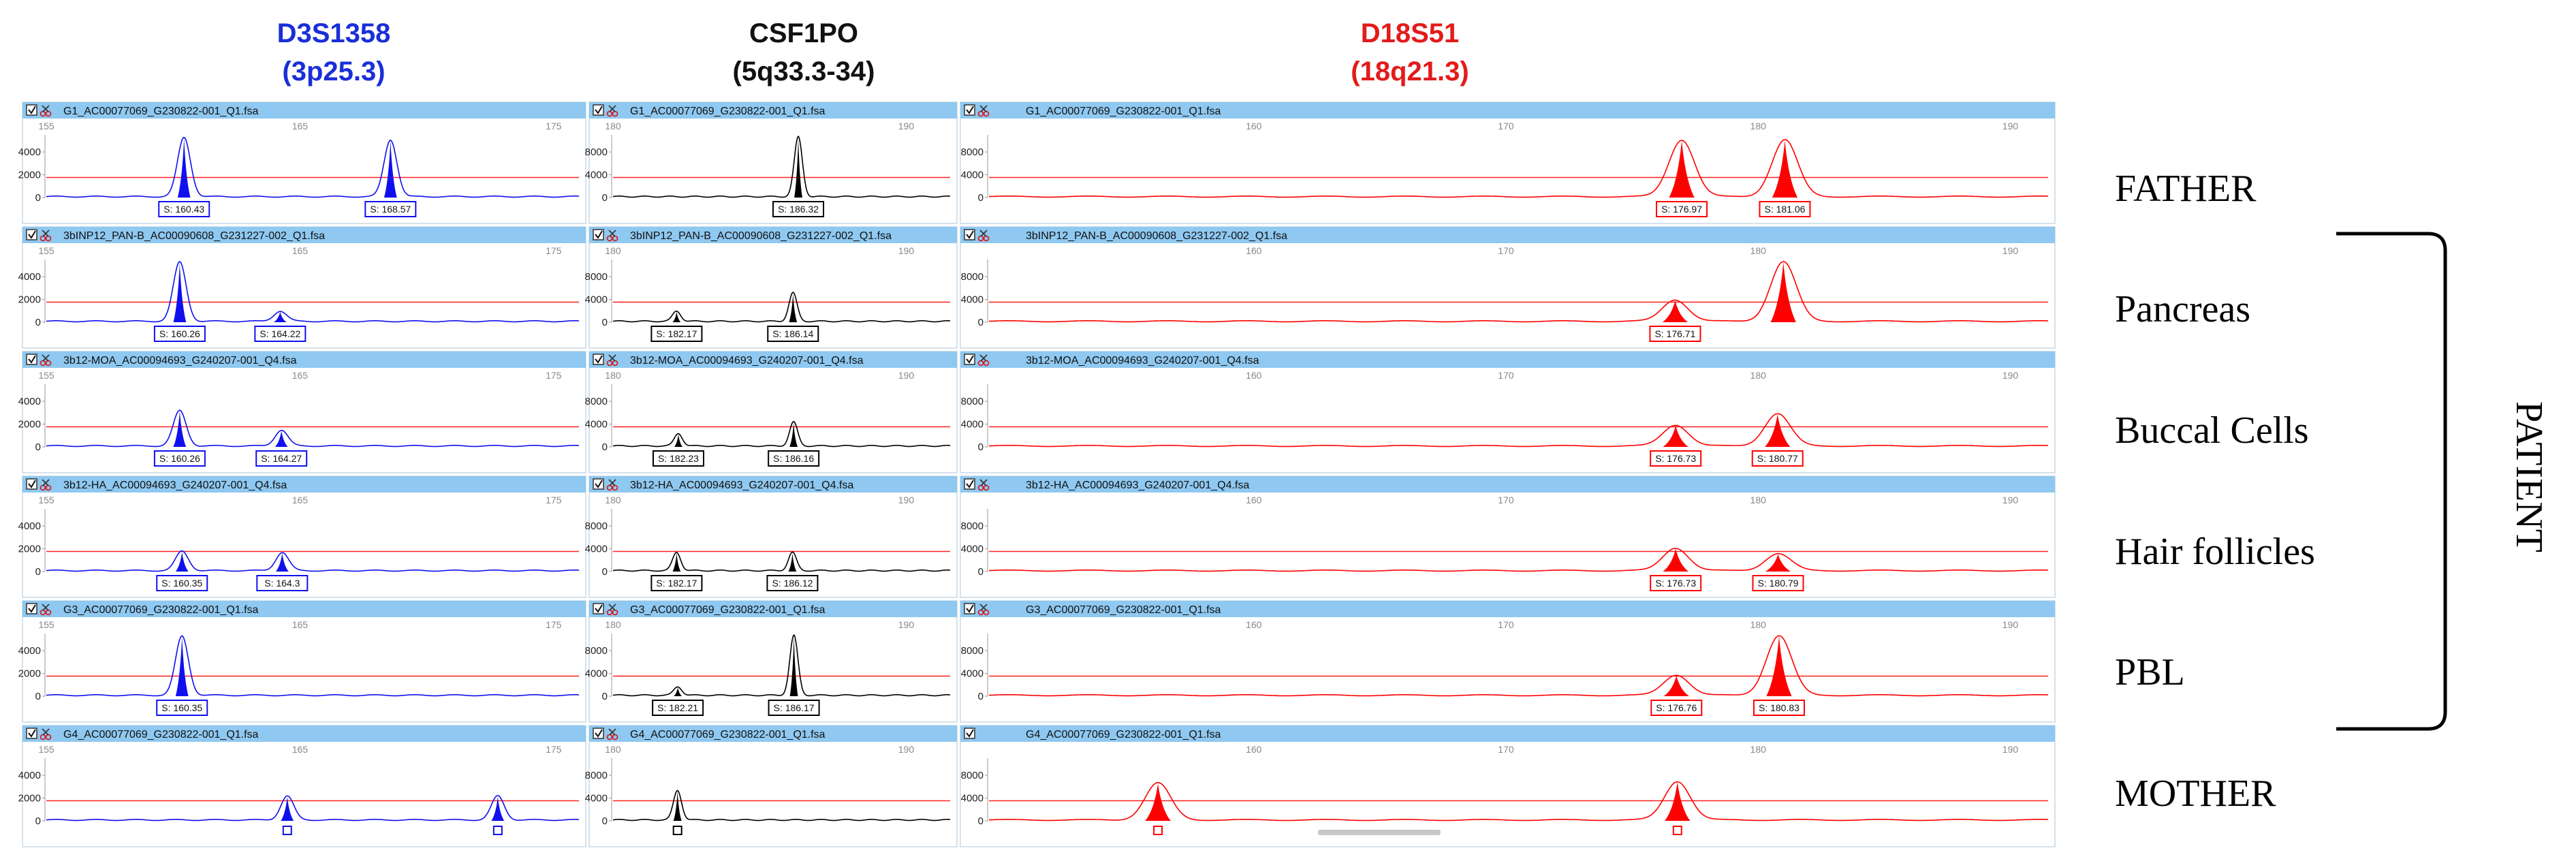  Describe the element at coordinates (1379, 833) in the screenshot. I see `horizontal-scrollbar-thumb` at that location.